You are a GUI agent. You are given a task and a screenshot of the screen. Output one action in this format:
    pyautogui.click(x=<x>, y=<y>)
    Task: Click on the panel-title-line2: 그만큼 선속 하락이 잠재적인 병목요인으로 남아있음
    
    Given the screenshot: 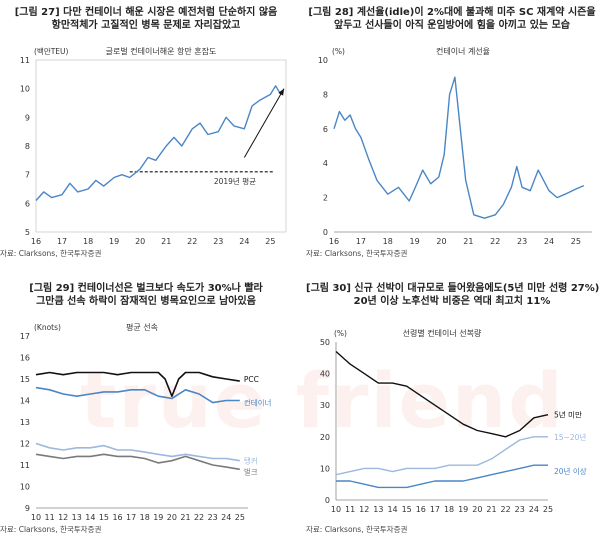 What is the action you would take?
    pyautogui.click(x=146, y=301)
    